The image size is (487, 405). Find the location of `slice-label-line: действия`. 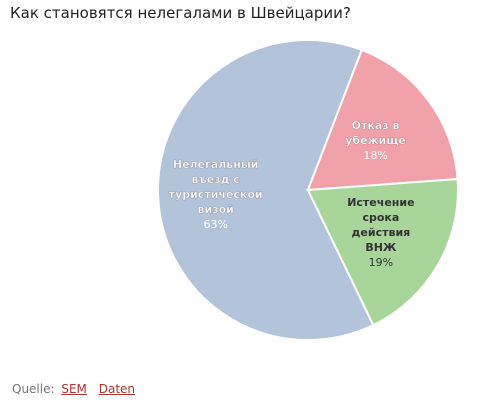

slice-label-line: действия is located at coordinates (381, 232).